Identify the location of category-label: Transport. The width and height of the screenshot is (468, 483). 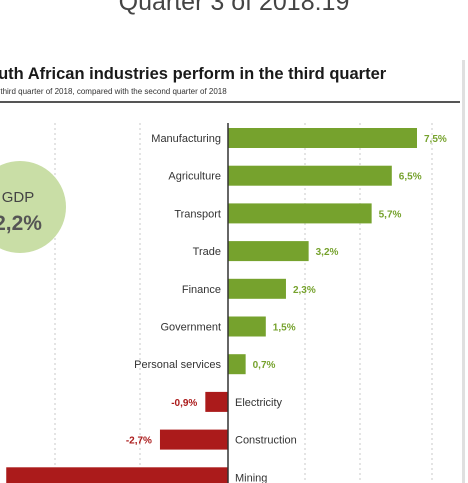
(197, 214).